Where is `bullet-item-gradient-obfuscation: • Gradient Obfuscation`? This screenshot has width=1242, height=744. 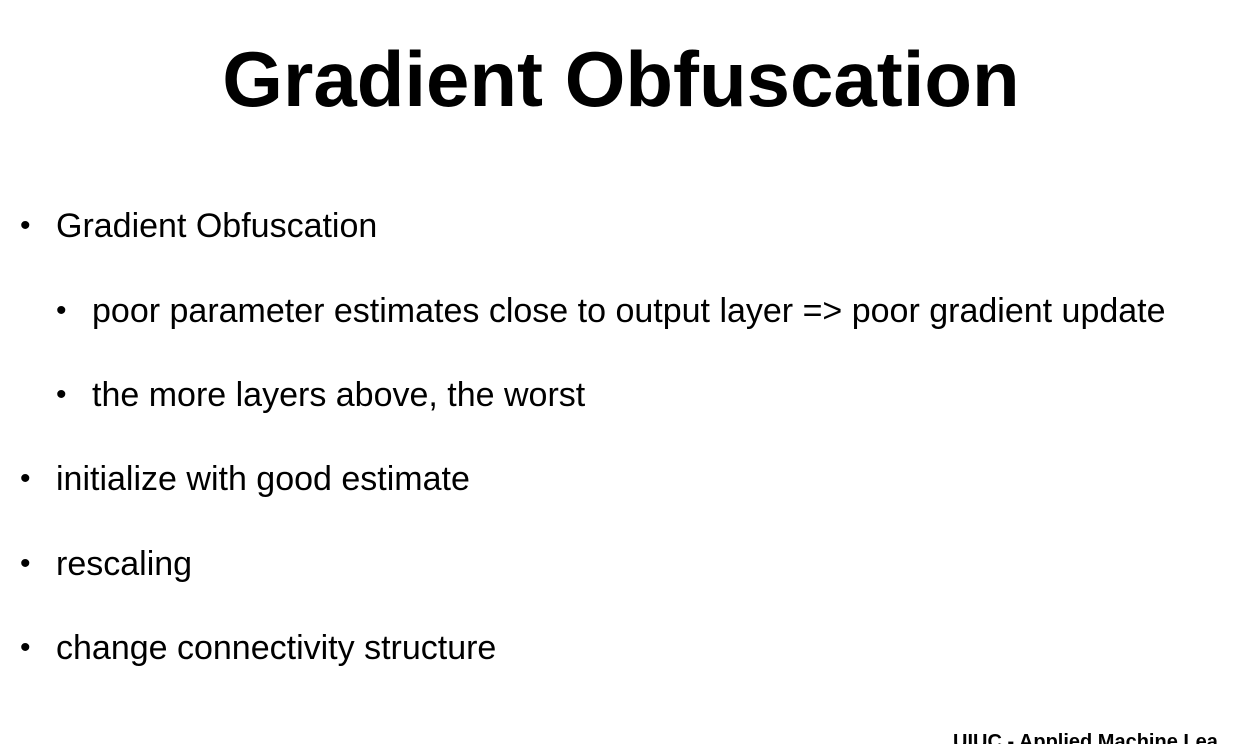 bullet-item-gradient-obfuscation: • Gradient Obfuscation is located at coordinates (199, 226).